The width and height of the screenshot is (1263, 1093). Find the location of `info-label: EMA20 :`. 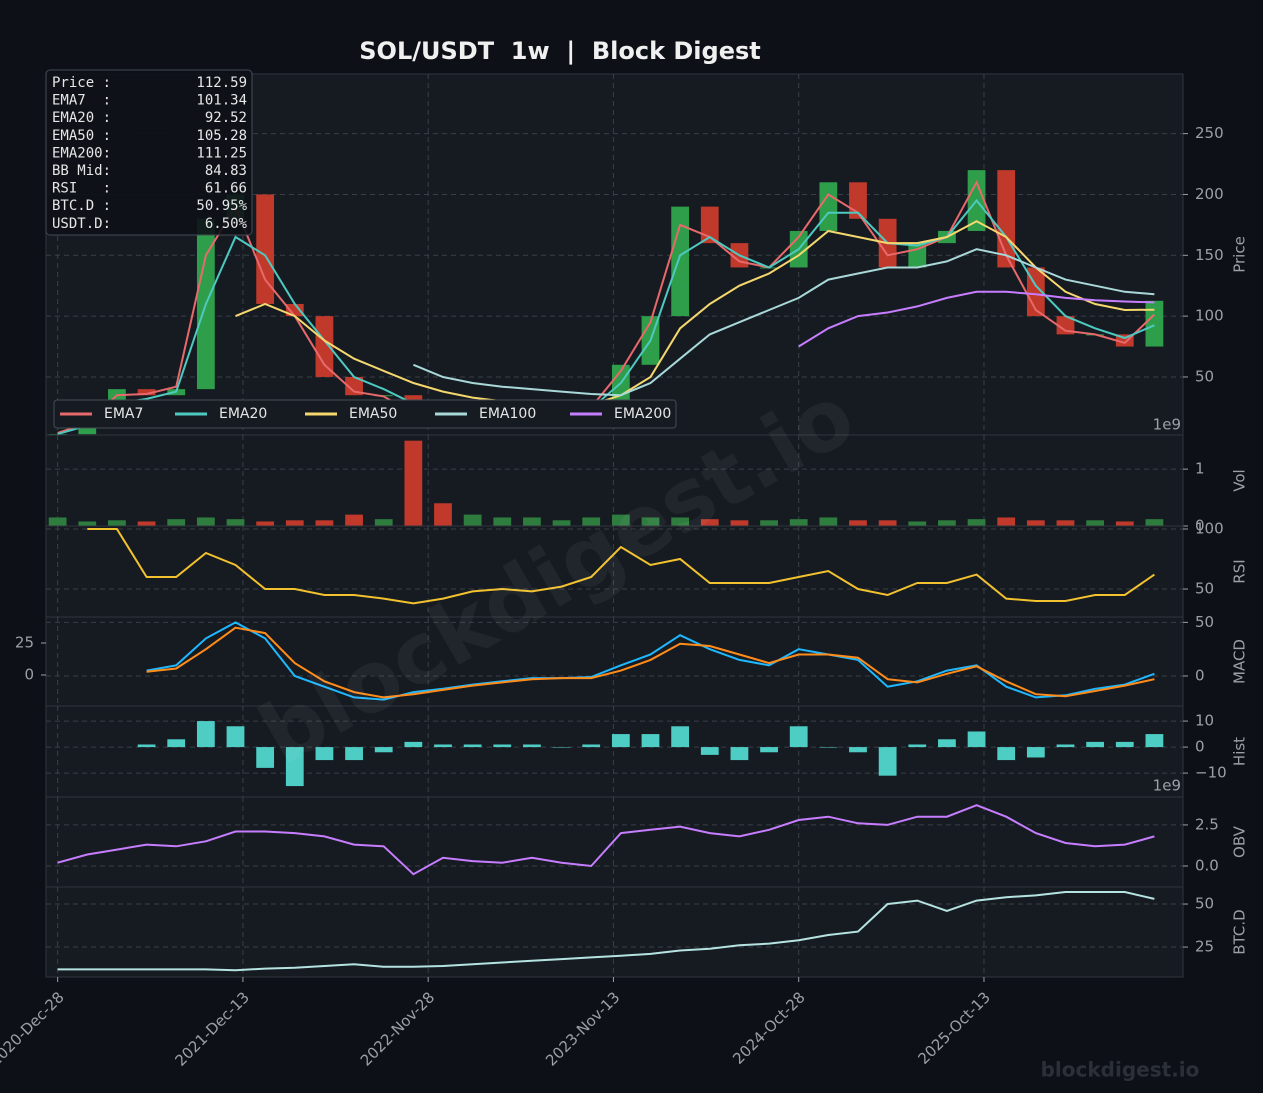

info-label: EMA20 : is located at coordinates (81, 118).